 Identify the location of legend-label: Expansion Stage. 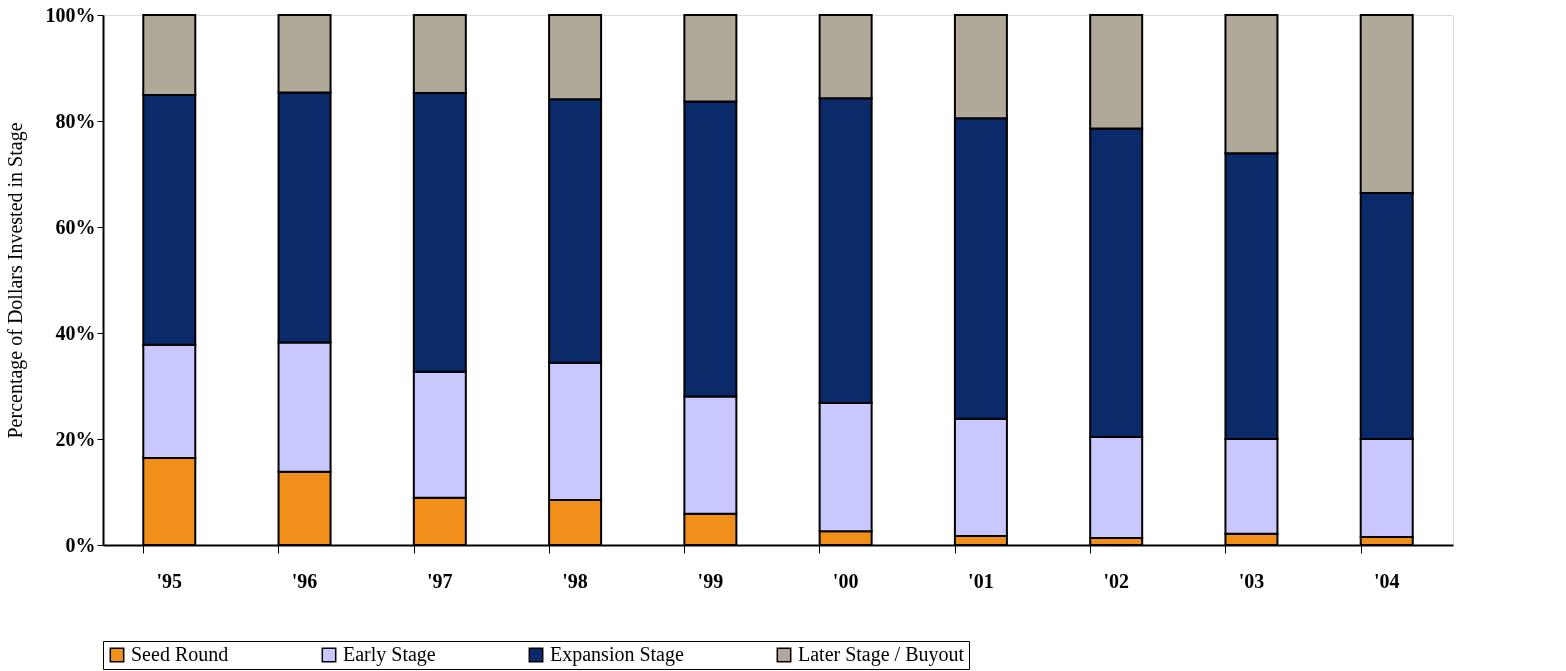
(617, 654).